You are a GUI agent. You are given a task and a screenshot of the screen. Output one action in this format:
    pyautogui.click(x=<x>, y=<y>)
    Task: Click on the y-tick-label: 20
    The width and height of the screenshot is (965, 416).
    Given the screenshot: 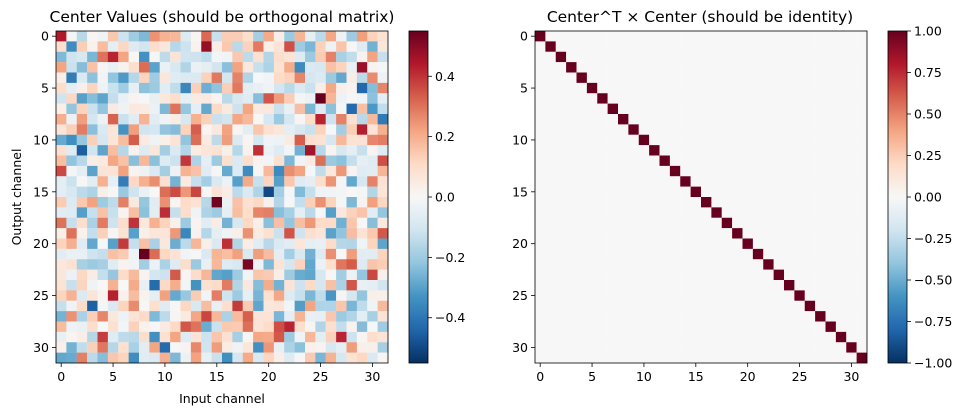 What is the action you would take?
    pyautogui.click(x=520, y=243)
    